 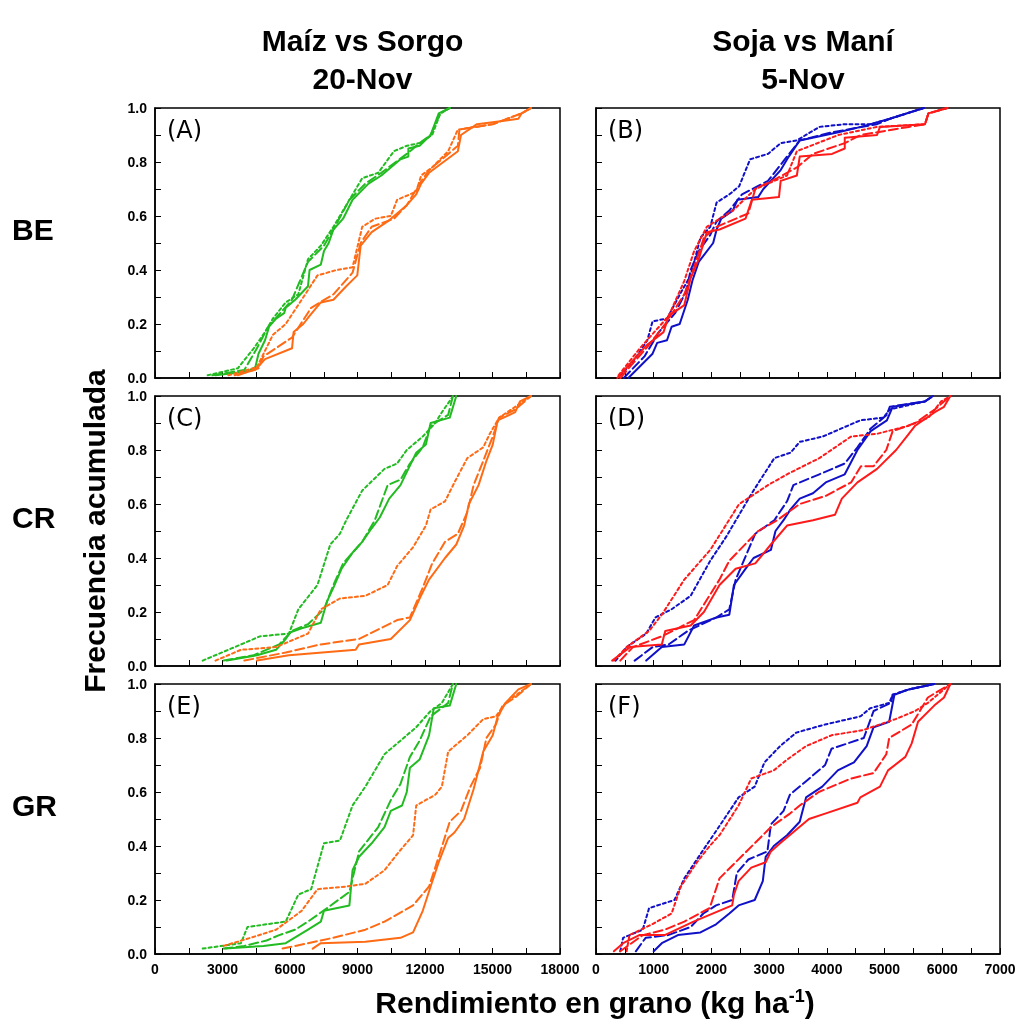 I want to click on text: CR, so click(x=34, y=518).